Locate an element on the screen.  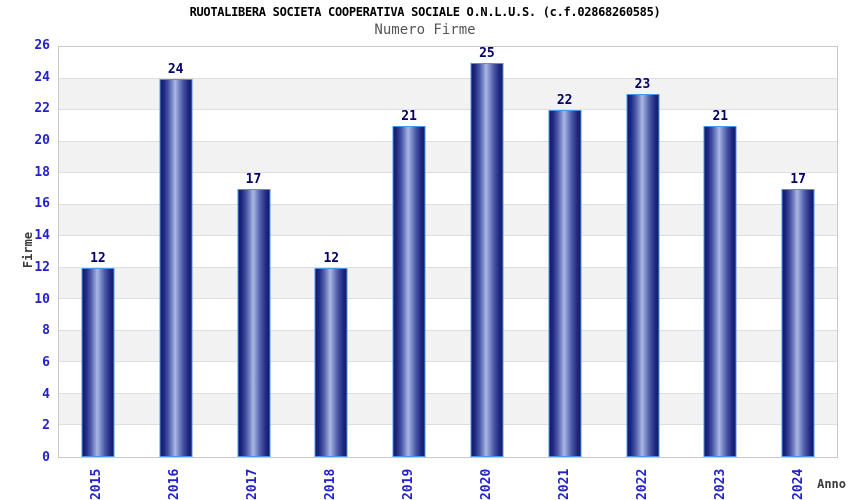
y-tick-label: 14 is located at coordinates (42, 236).